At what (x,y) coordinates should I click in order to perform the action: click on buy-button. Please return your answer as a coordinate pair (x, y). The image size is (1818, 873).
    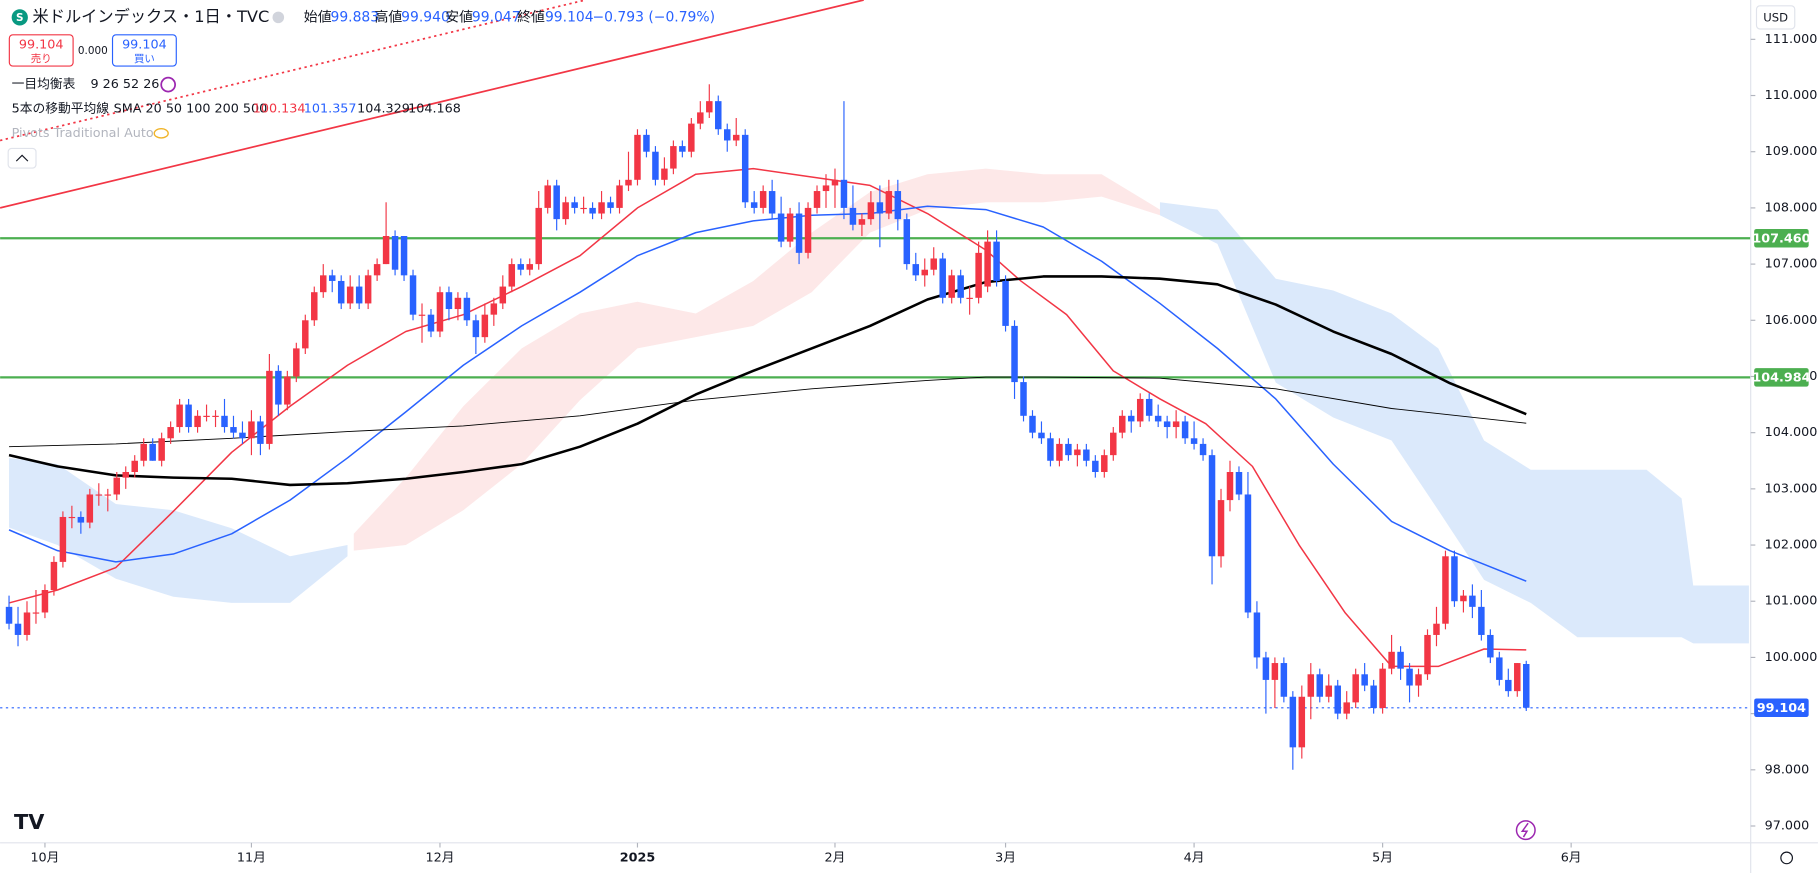
    Looking at the image, I should click on (144, 50).